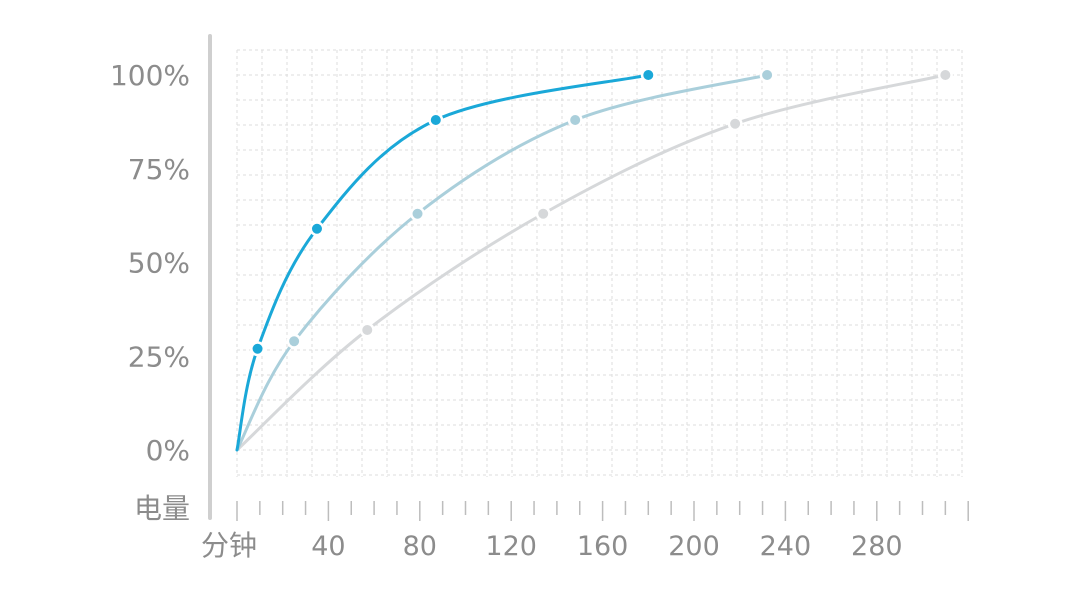  Describe the element at coordinates (786, 546) in the screenshot. I see `x-tick-label: 240` at that location.